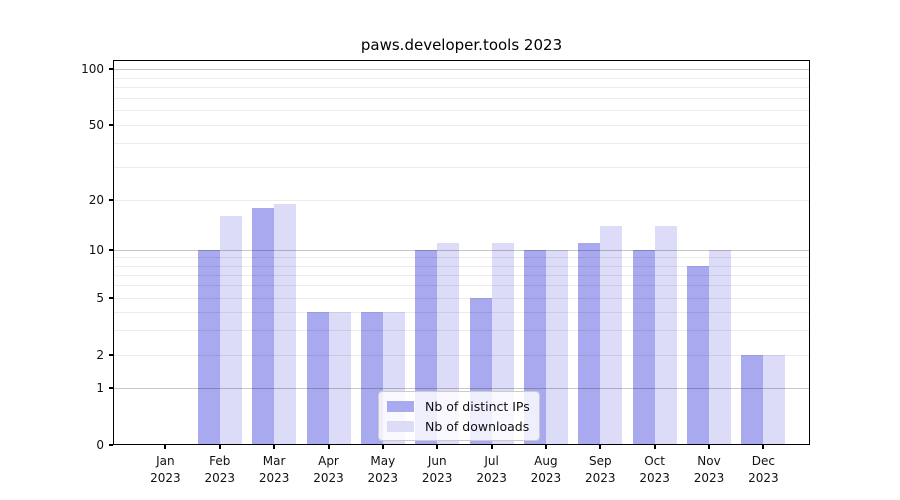  Describe the element at coordinates (274, 447) in the screenshot. I see `x-tick-mark-mar-2023` at that location.